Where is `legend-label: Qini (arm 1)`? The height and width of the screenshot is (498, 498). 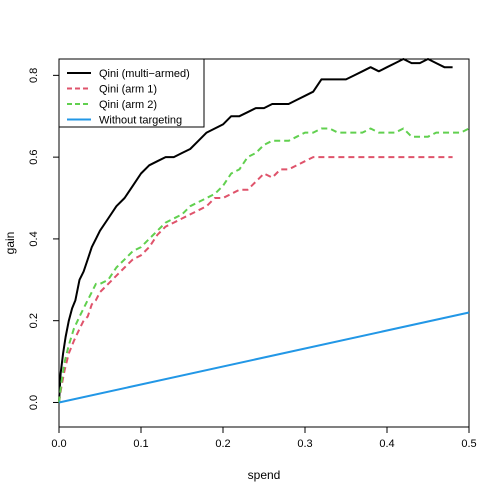
legend-label: Qini (arm 1) is located at coordinates (128, 90).